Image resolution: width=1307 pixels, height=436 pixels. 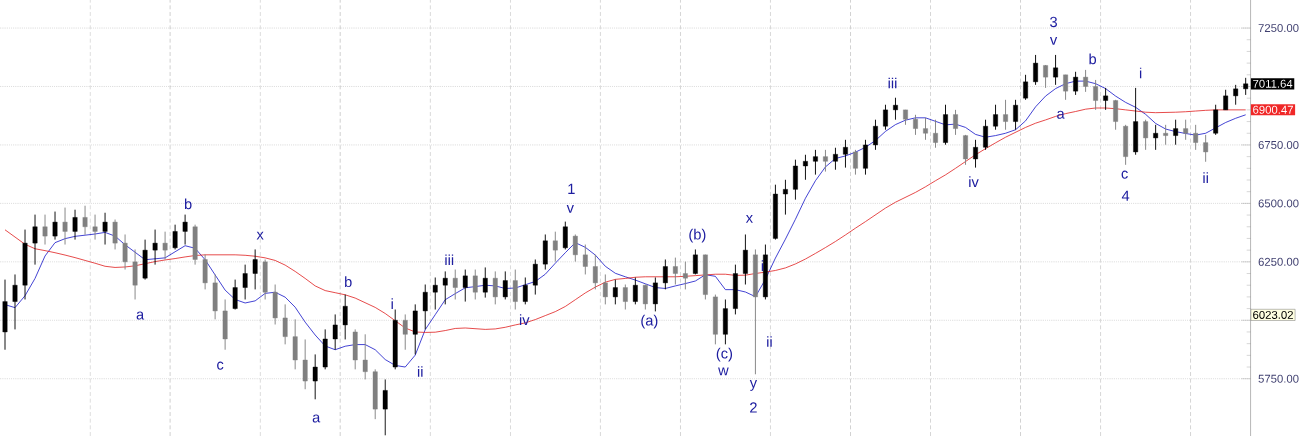 I want to click on annotation: (c), so click(x=724, y=354).